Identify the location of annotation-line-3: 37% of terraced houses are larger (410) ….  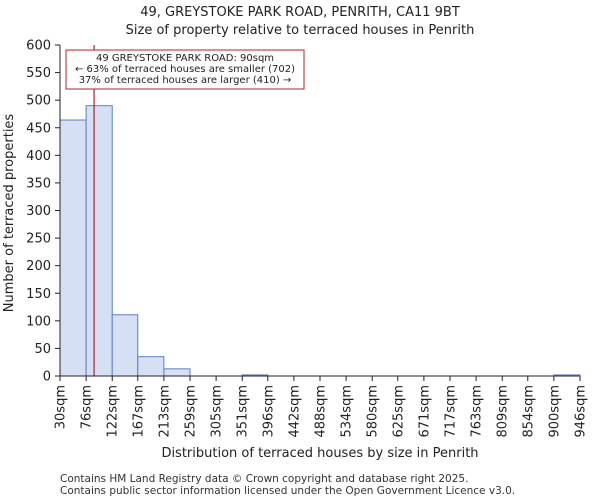
(185, 80).